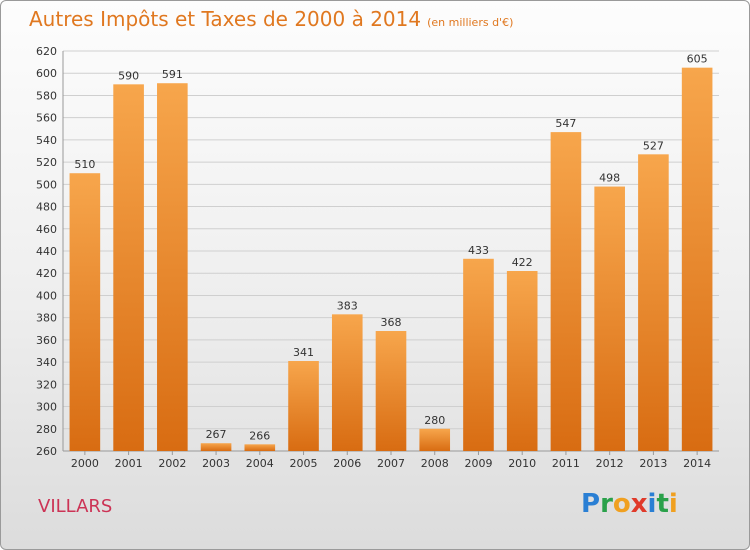 The image size is (750, 550). I want to click on y-tick-label: 360, so click(46, 340).